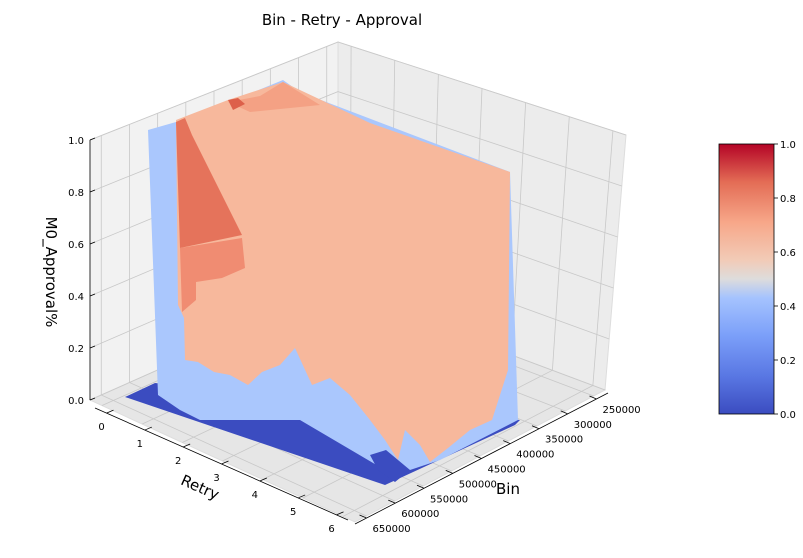 The width and height of the screenshot is (803, 558). Describe the element at coordinates (788, 307) in the screenshot. I see `colorbar-tick-label: 0.4` at that location.